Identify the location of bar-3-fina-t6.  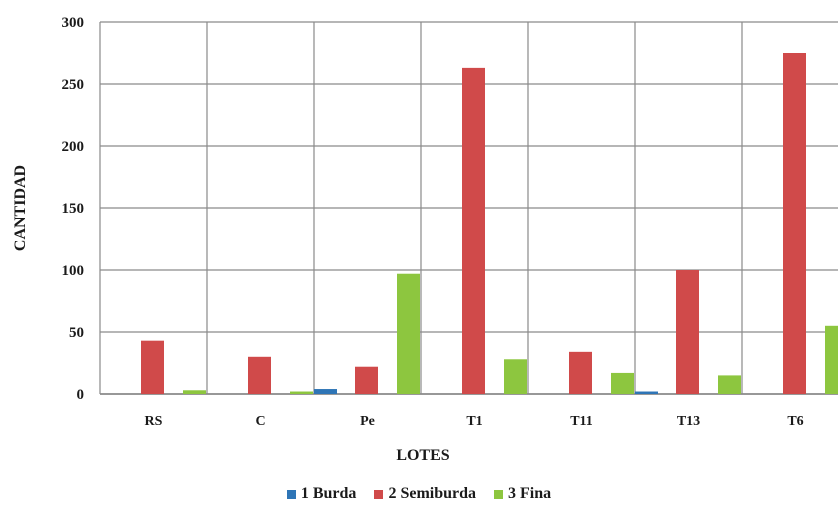
(831, 359).